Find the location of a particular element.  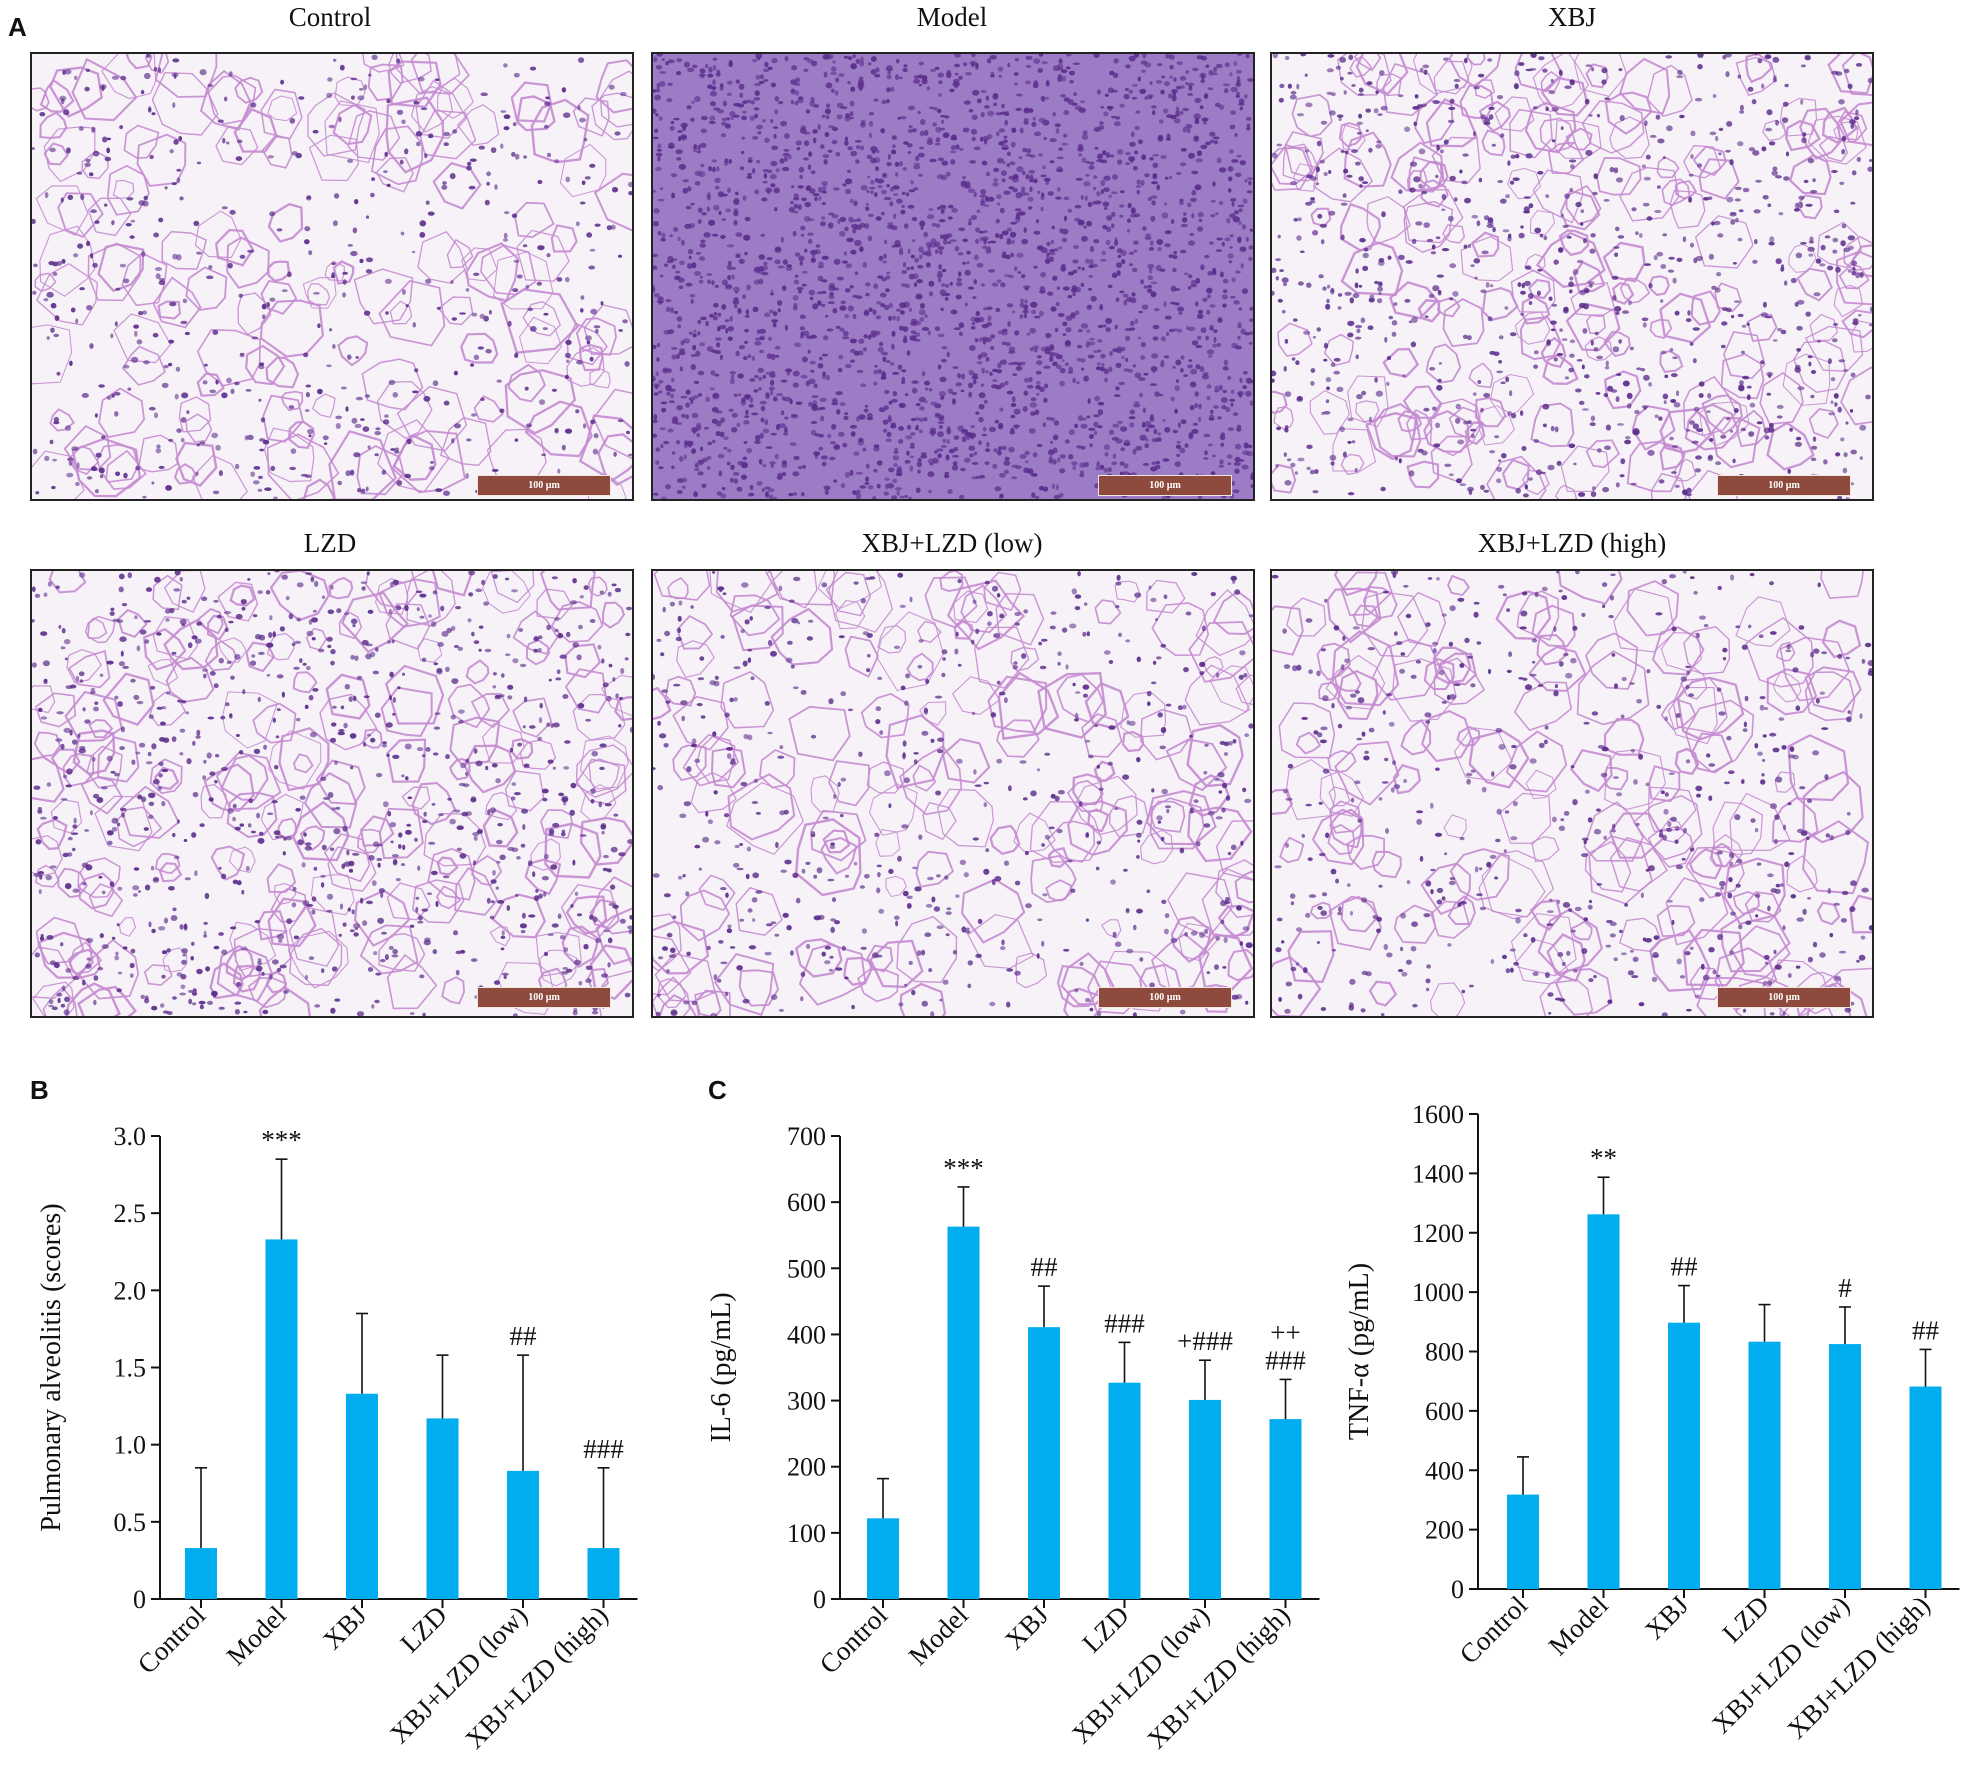

micrograph-model: 100 µm is located at coordinates (953, 276).